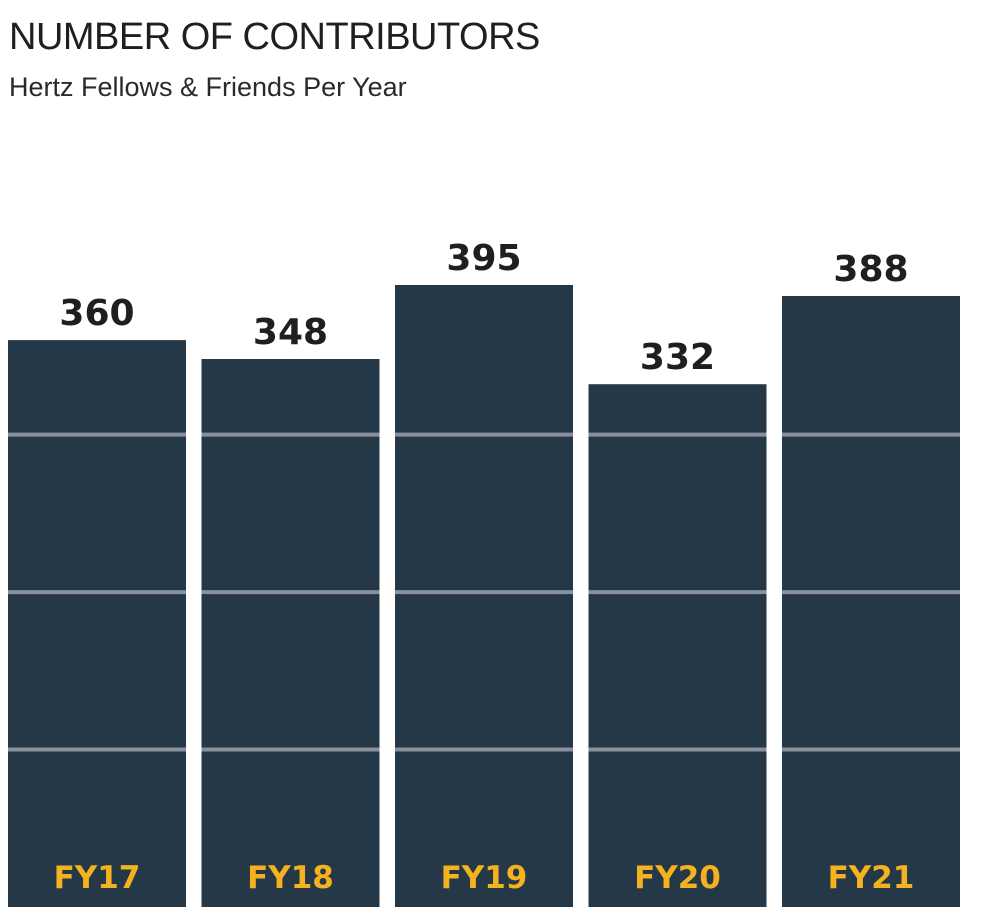 The image size is (985, 911). What do you see at coordinates (290, 332) in the screenshot?
I see `value-label: 348` at bounding box center [290, 332].